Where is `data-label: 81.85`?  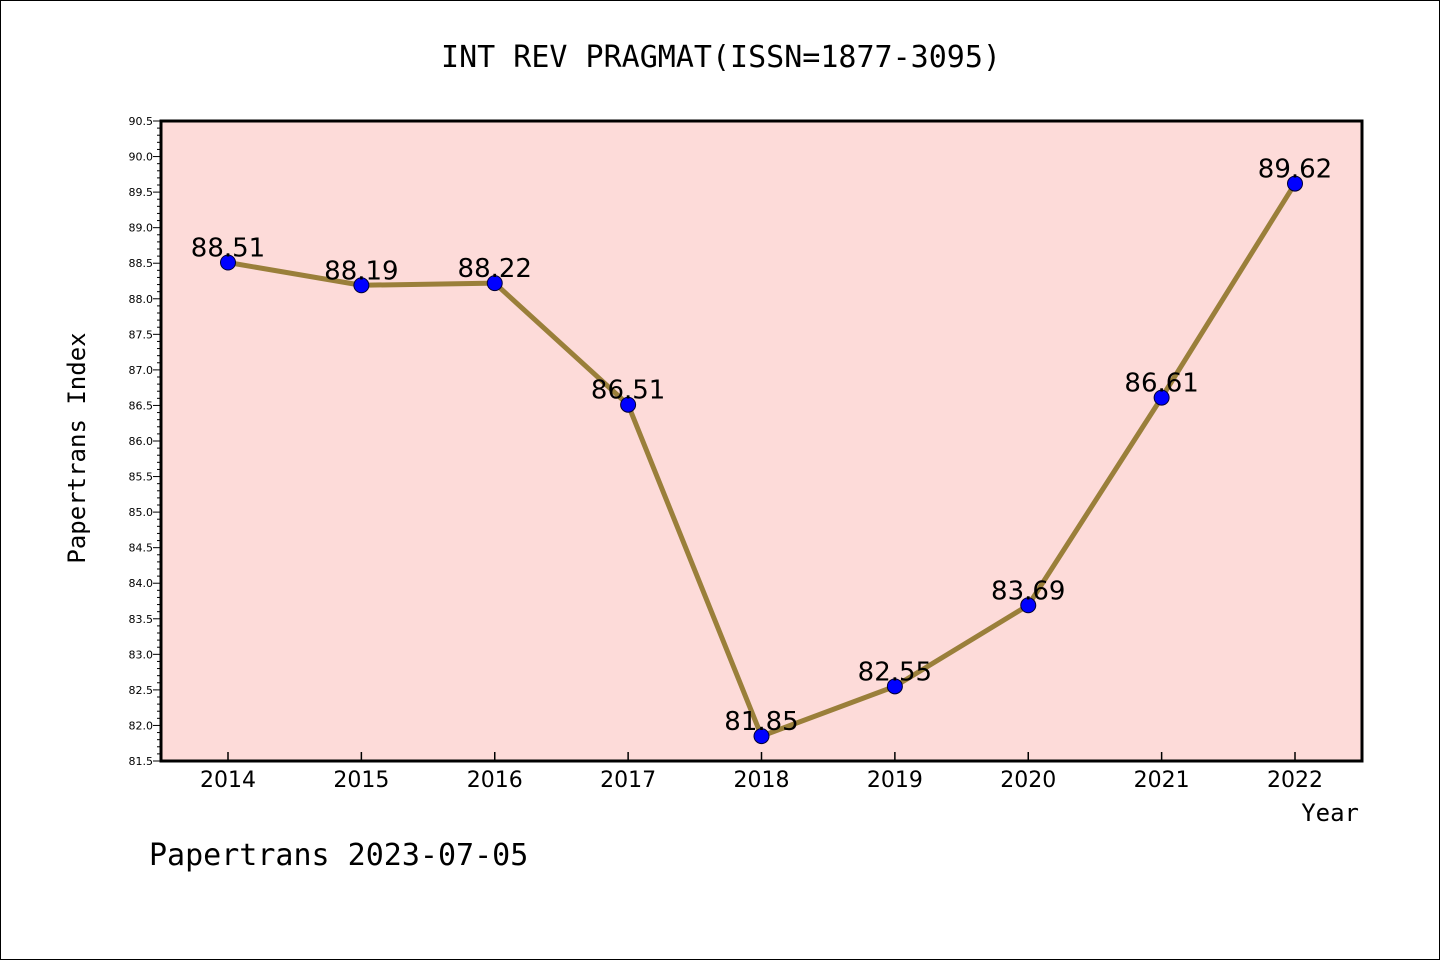
data-label: 81.85 is located at coordinates (761, 722).